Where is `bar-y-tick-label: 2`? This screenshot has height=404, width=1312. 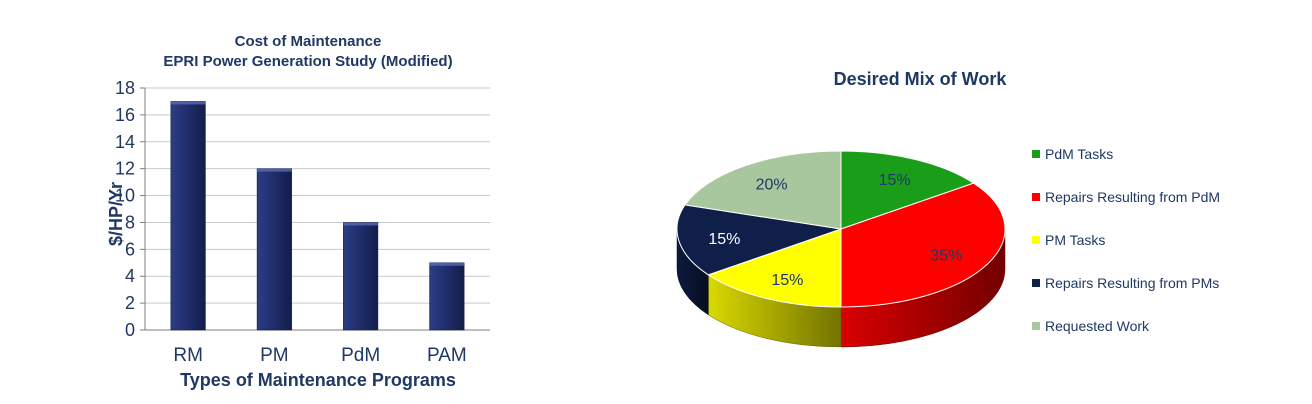
bar-y-tick-label: 2 is located at coordinates (130, 303).